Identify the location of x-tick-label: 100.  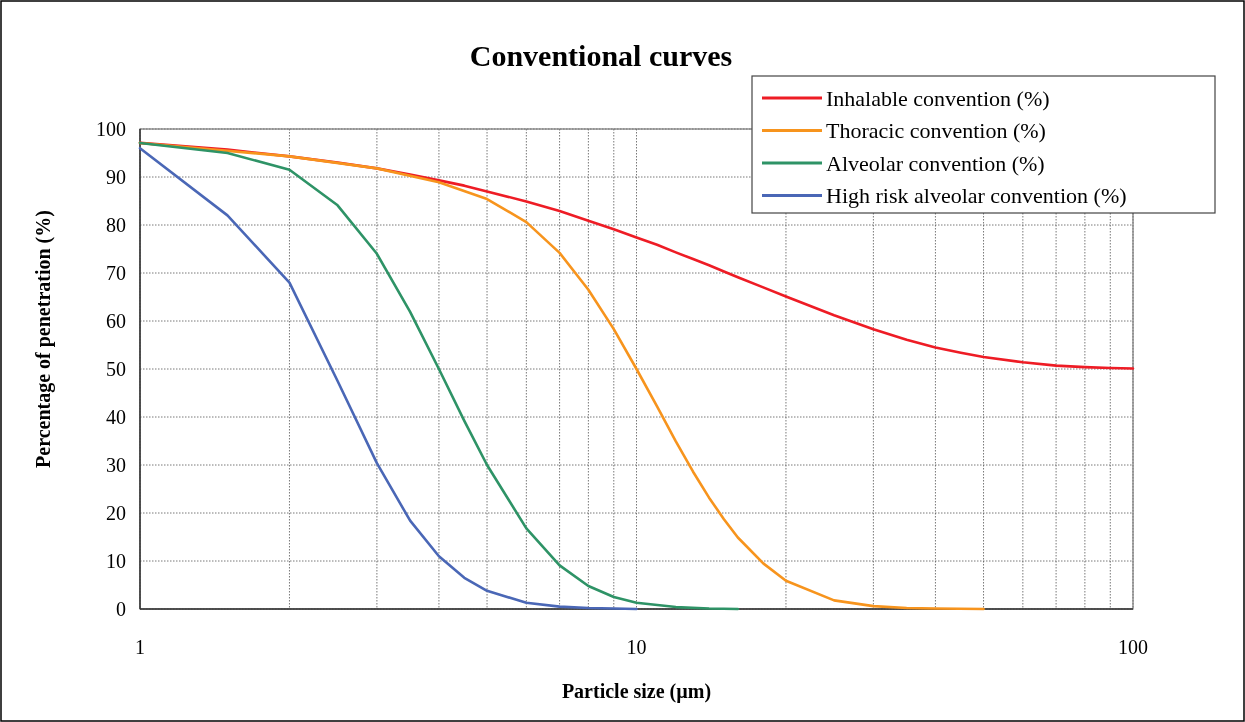
(1133, 647).